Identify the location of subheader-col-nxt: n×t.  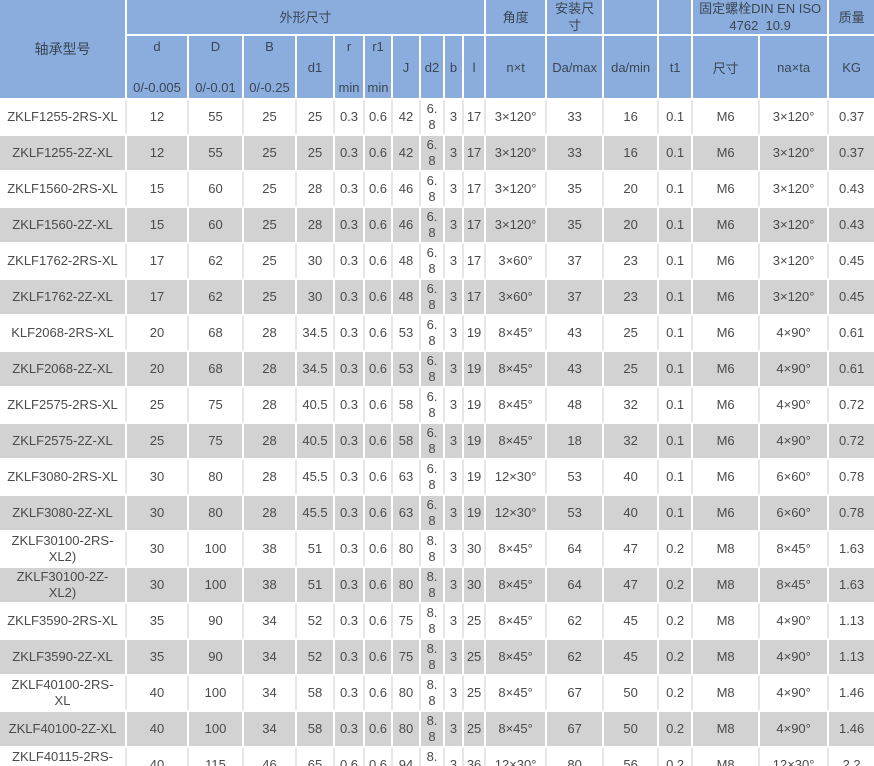
(516, 67).